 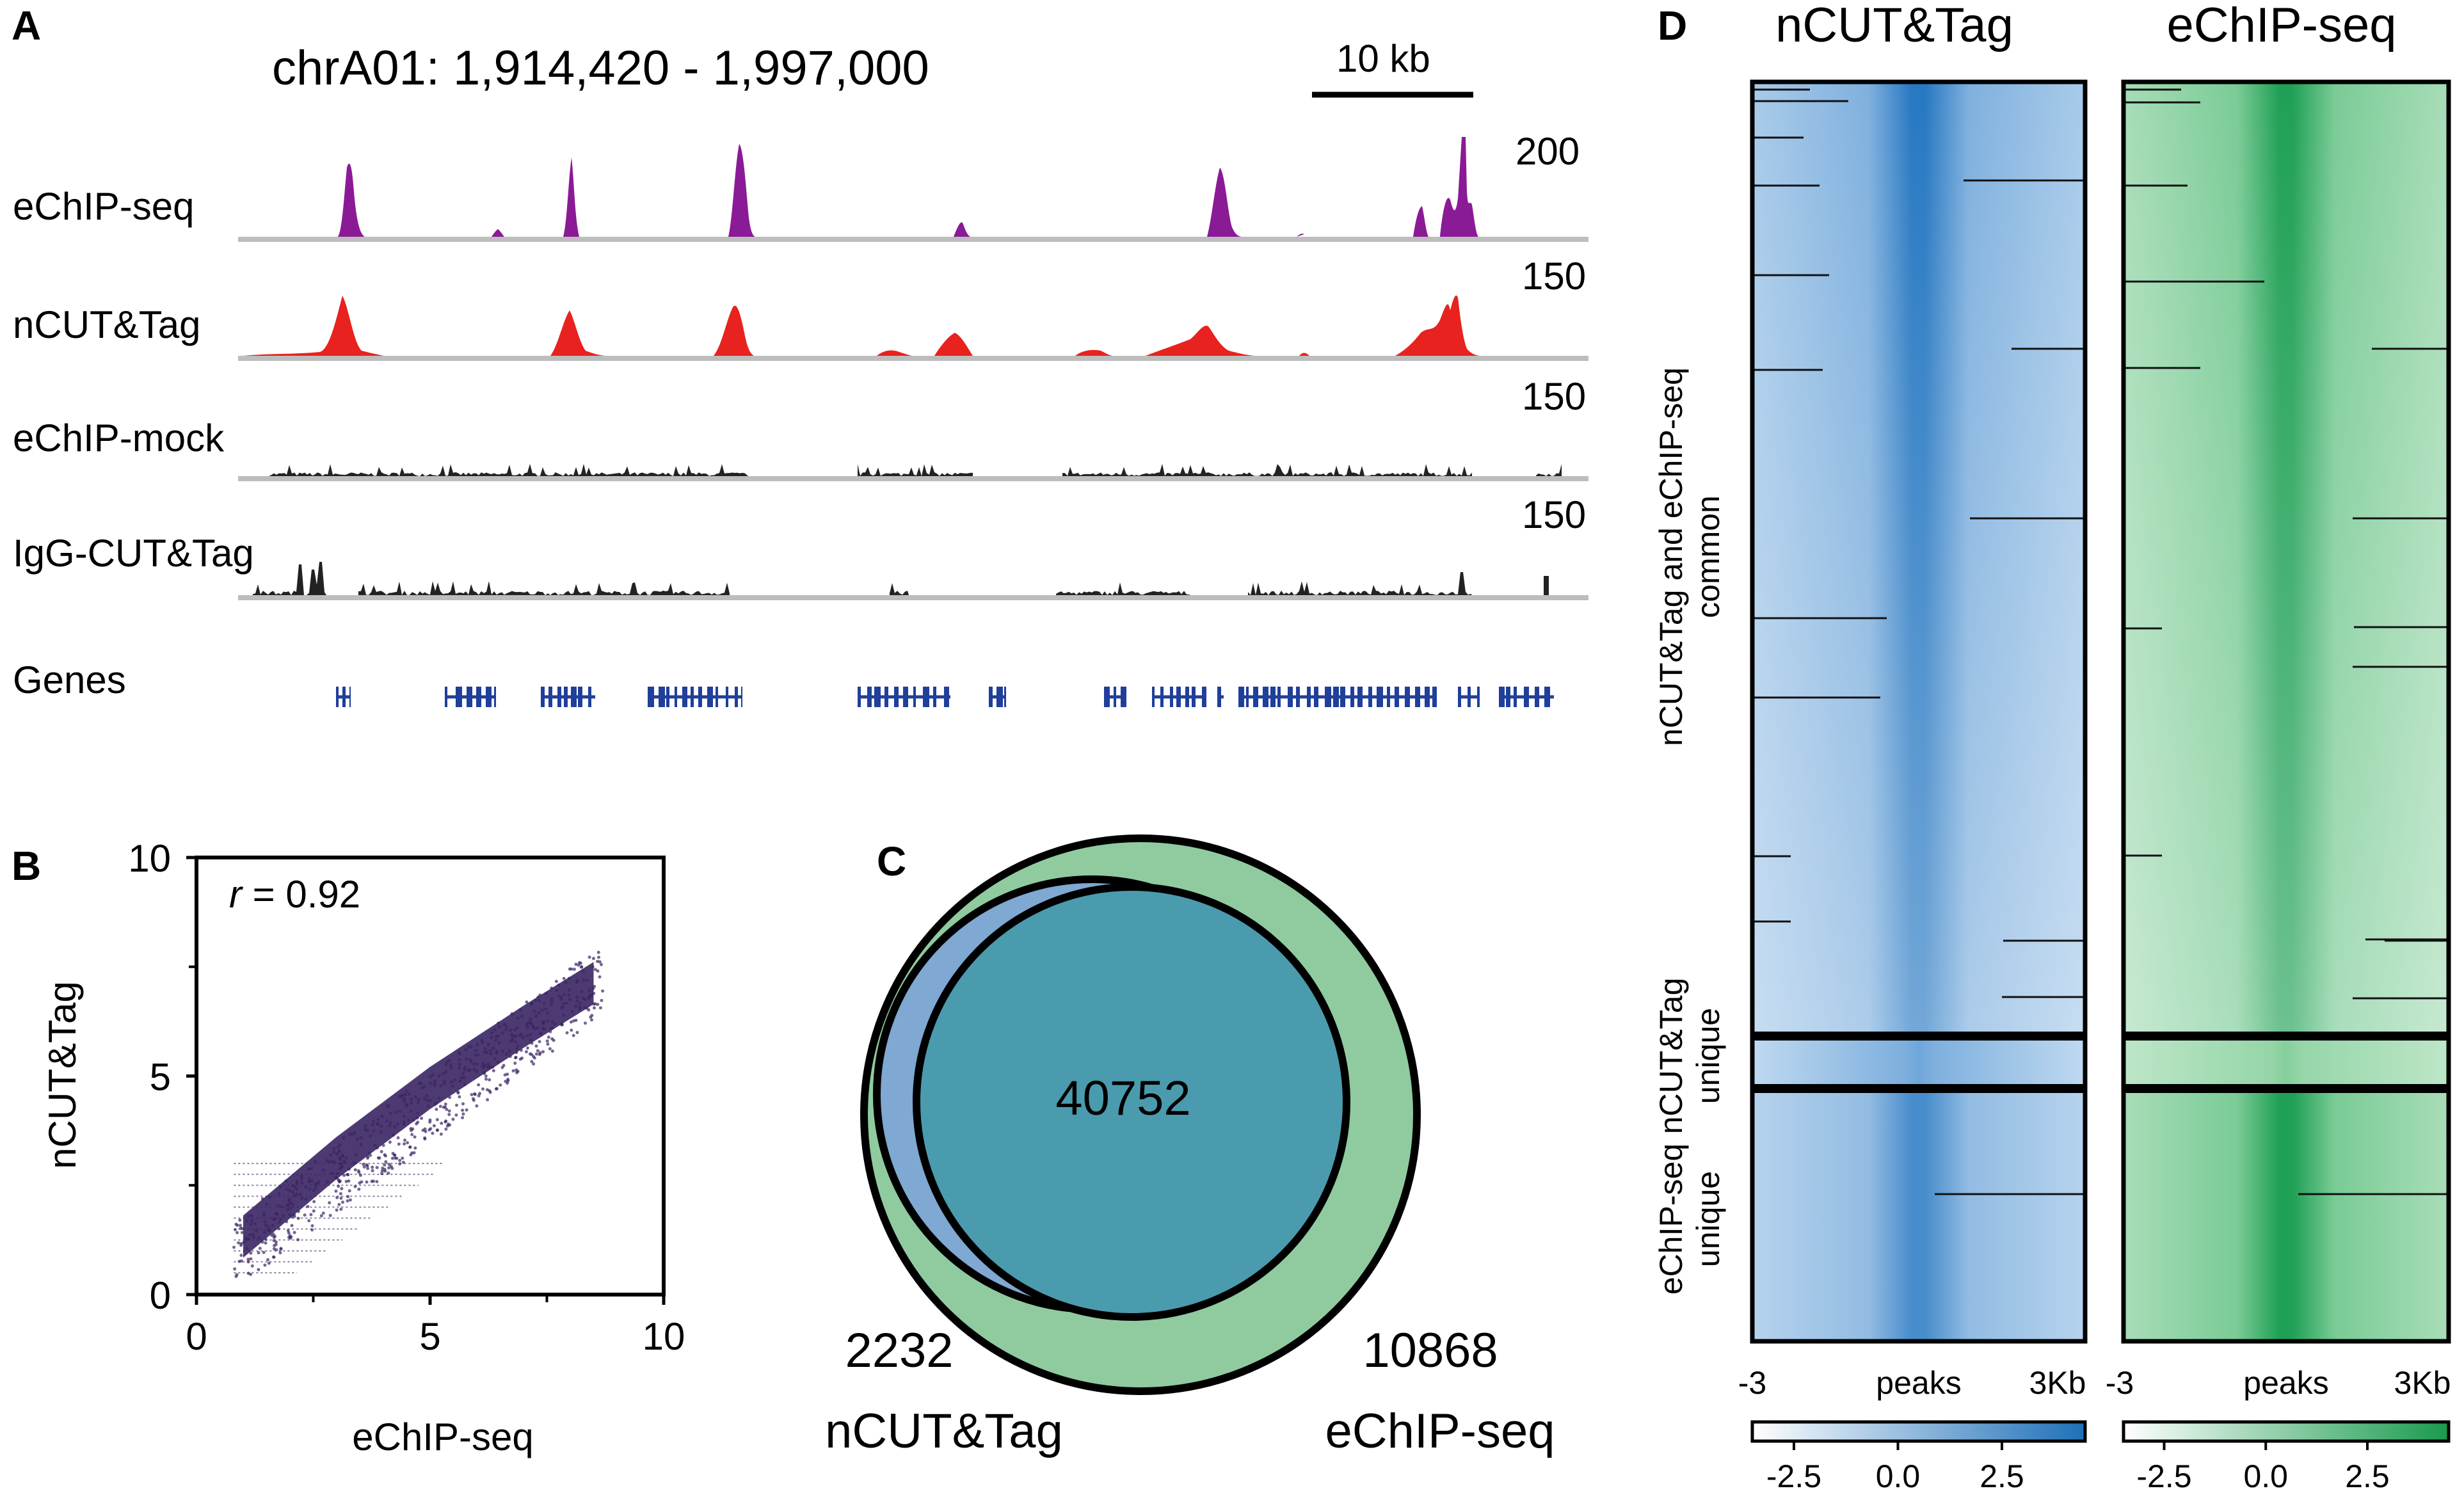 What do you see at coordinates (1894, 26) in the screenshot?
I see `heatmap-title-ncut-tag: nCUT&Tag` at bounding box center [1894, 26].